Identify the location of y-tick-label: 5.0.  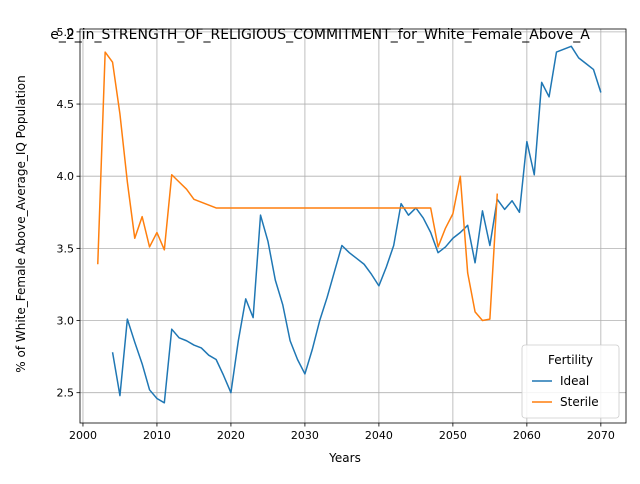
(66, 32).